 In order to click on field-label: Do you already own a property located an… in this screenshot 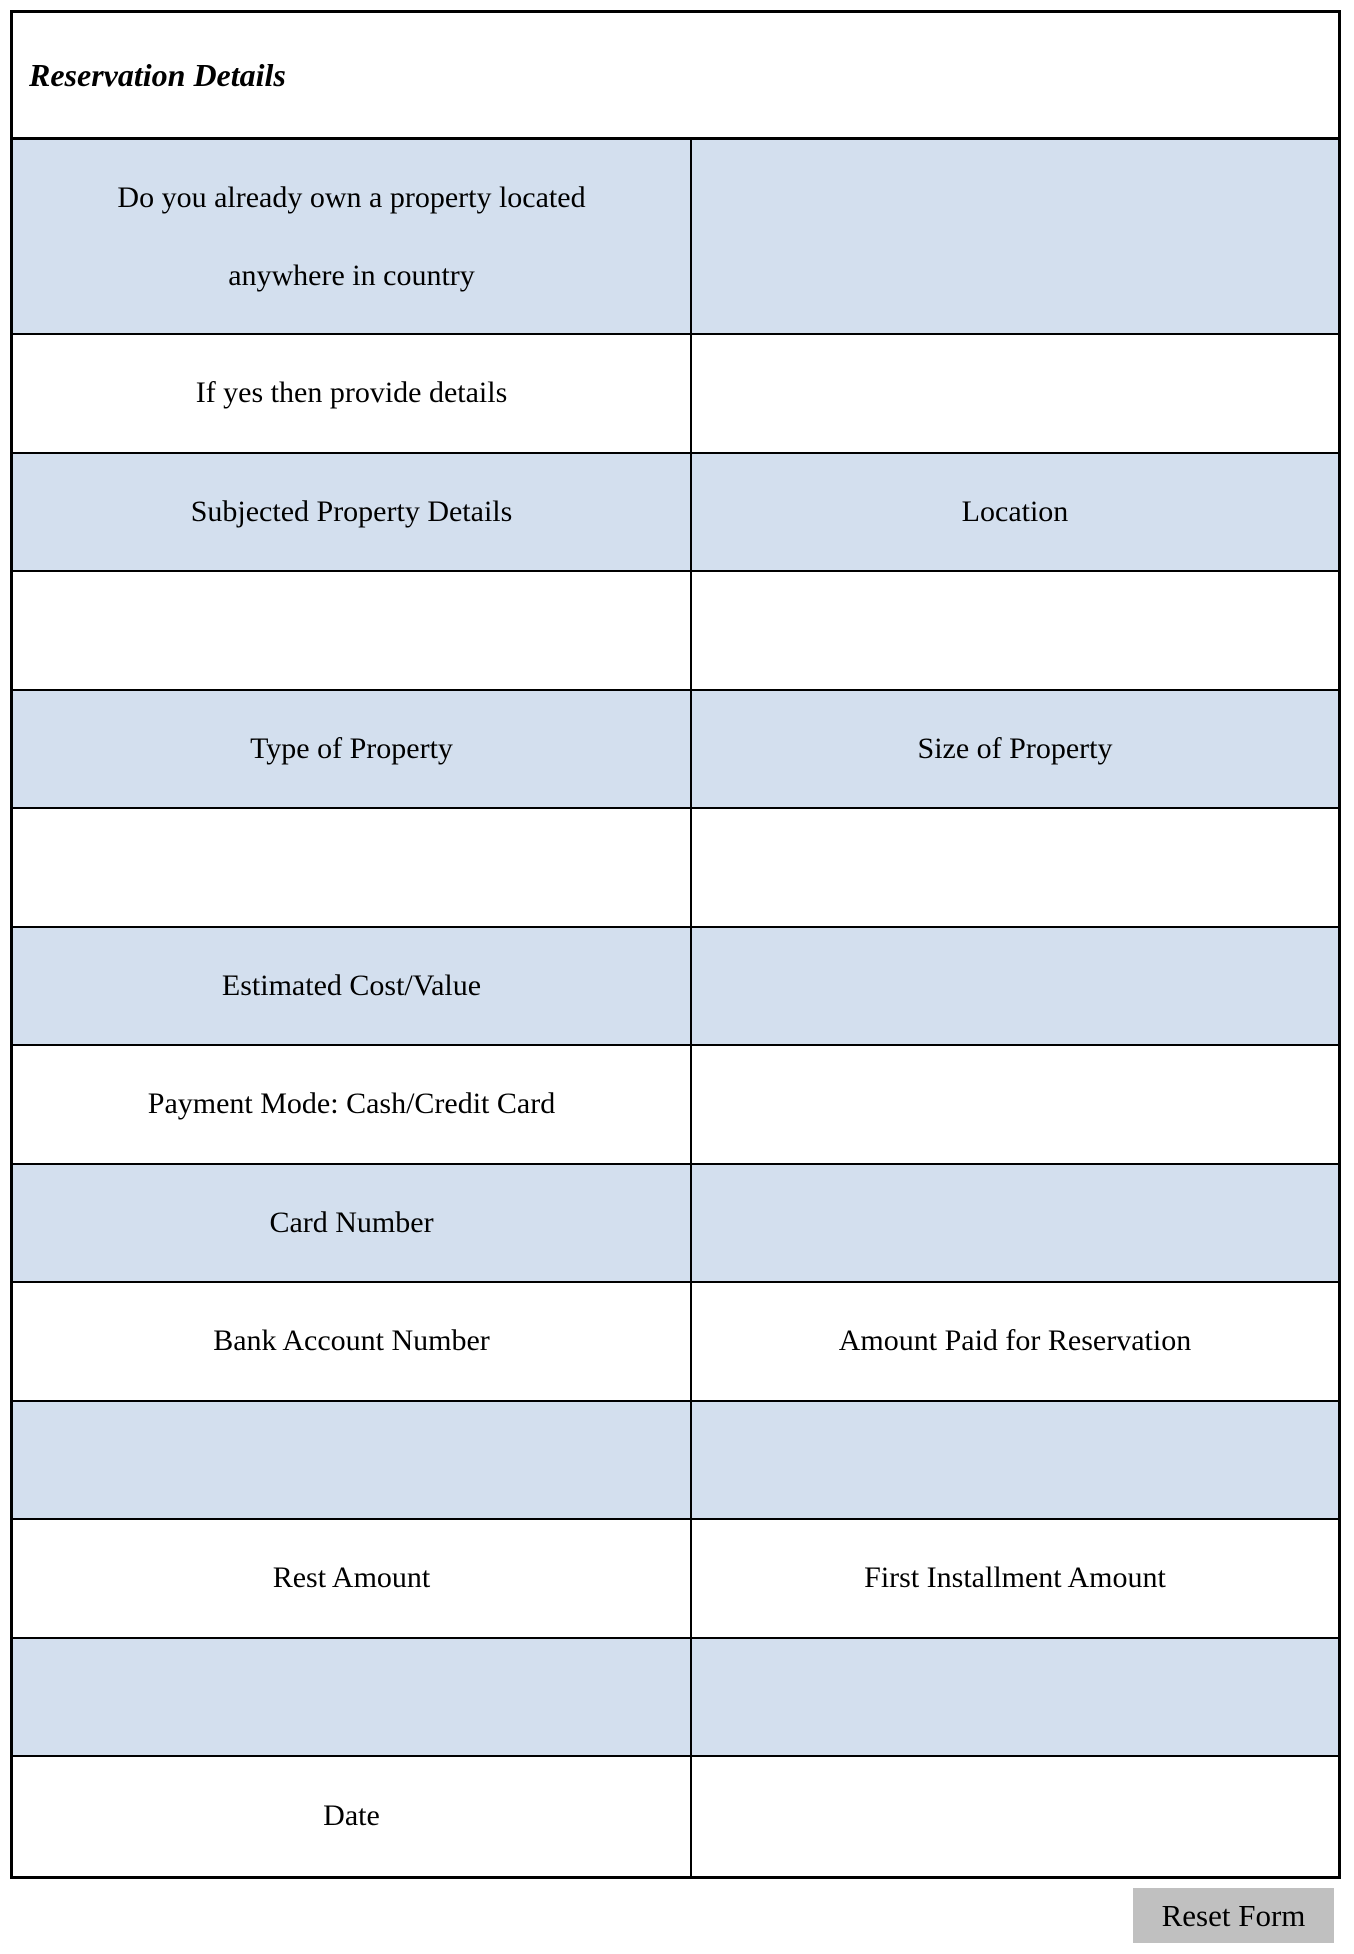, I will do `click(351, 236)`.